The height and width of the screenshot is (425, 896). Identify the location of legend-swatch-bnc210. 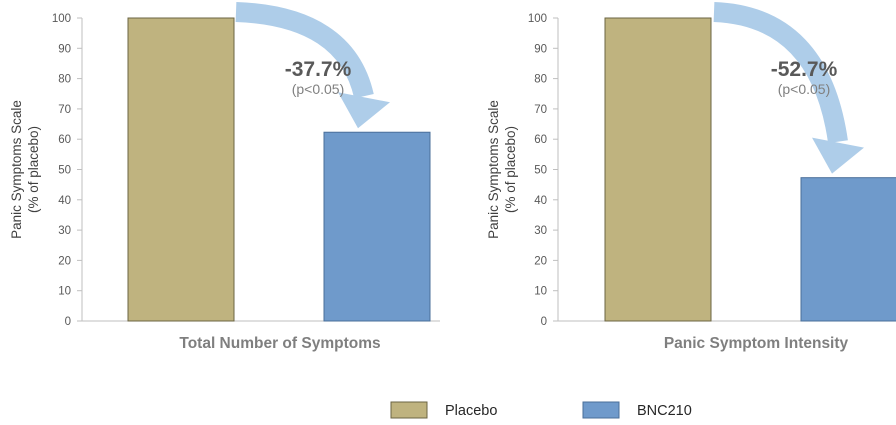
(601, 410).